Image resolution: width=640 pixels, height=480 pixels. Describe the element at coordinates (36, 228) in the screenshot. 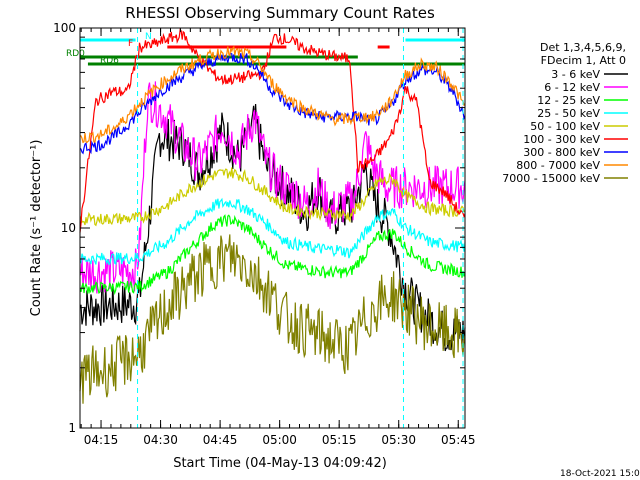

I see `y-axis-label: Count Rate (s⁻¹ detector⁻¹)` at that location.